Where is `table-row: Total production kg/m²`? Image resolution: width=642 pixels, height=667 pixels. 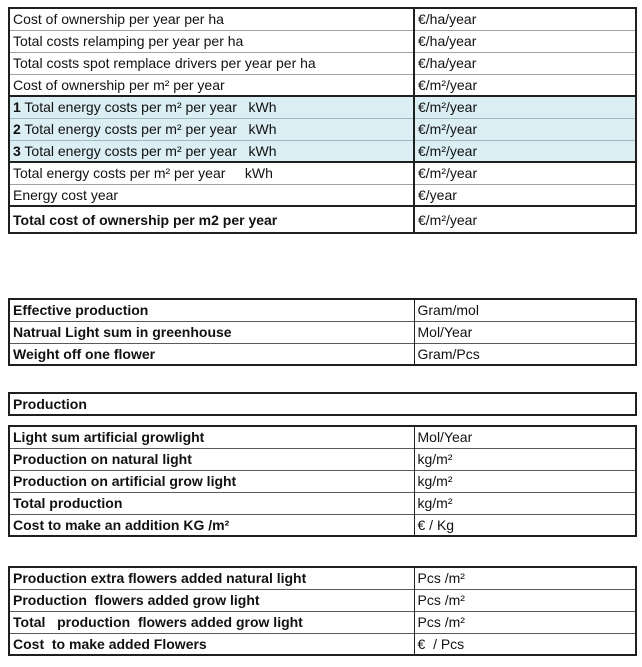
table-row: Total production kg/m² is located at coordinates (322, 502).